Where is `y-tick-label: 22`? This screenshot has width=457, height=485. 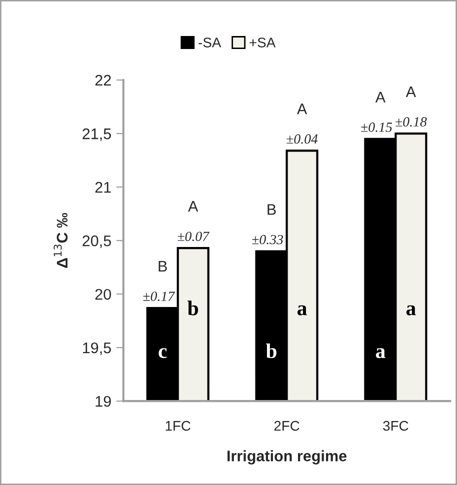
y-tick-label: 22 is located at coordinates (103, 80).